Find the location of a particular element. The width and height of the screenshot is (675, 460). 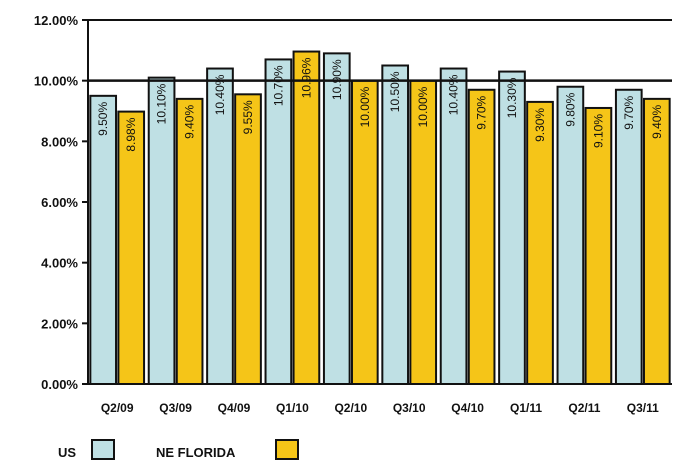

bar-value-label: 9.80% is located at coordinates (570, 109).